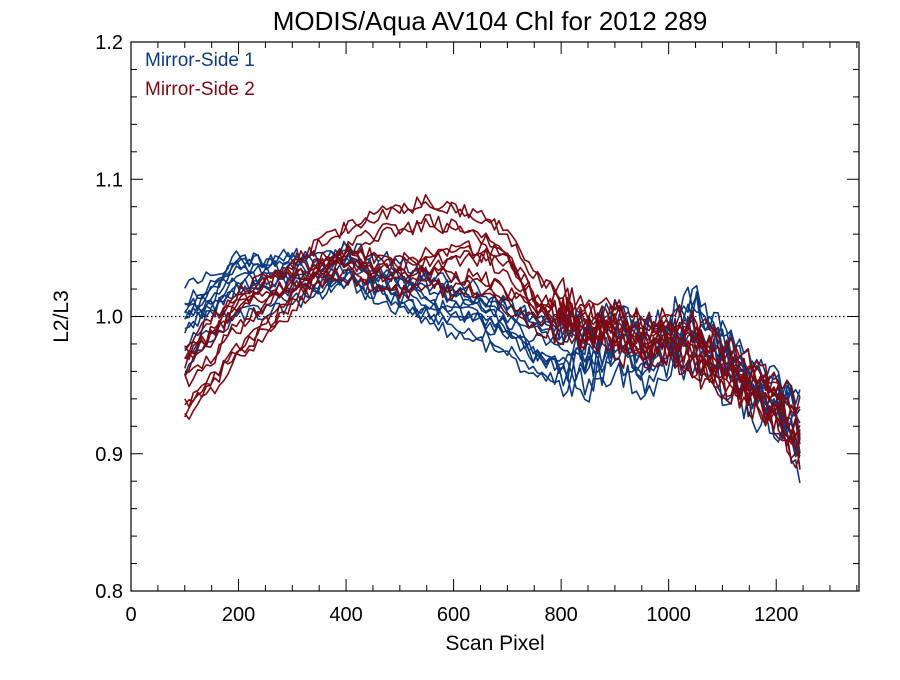 This screenshot has width=900, height=680. Describe the element at coordinates (109, 455) in the screenshot. I see `y-tick-label: 0.9` at that location.